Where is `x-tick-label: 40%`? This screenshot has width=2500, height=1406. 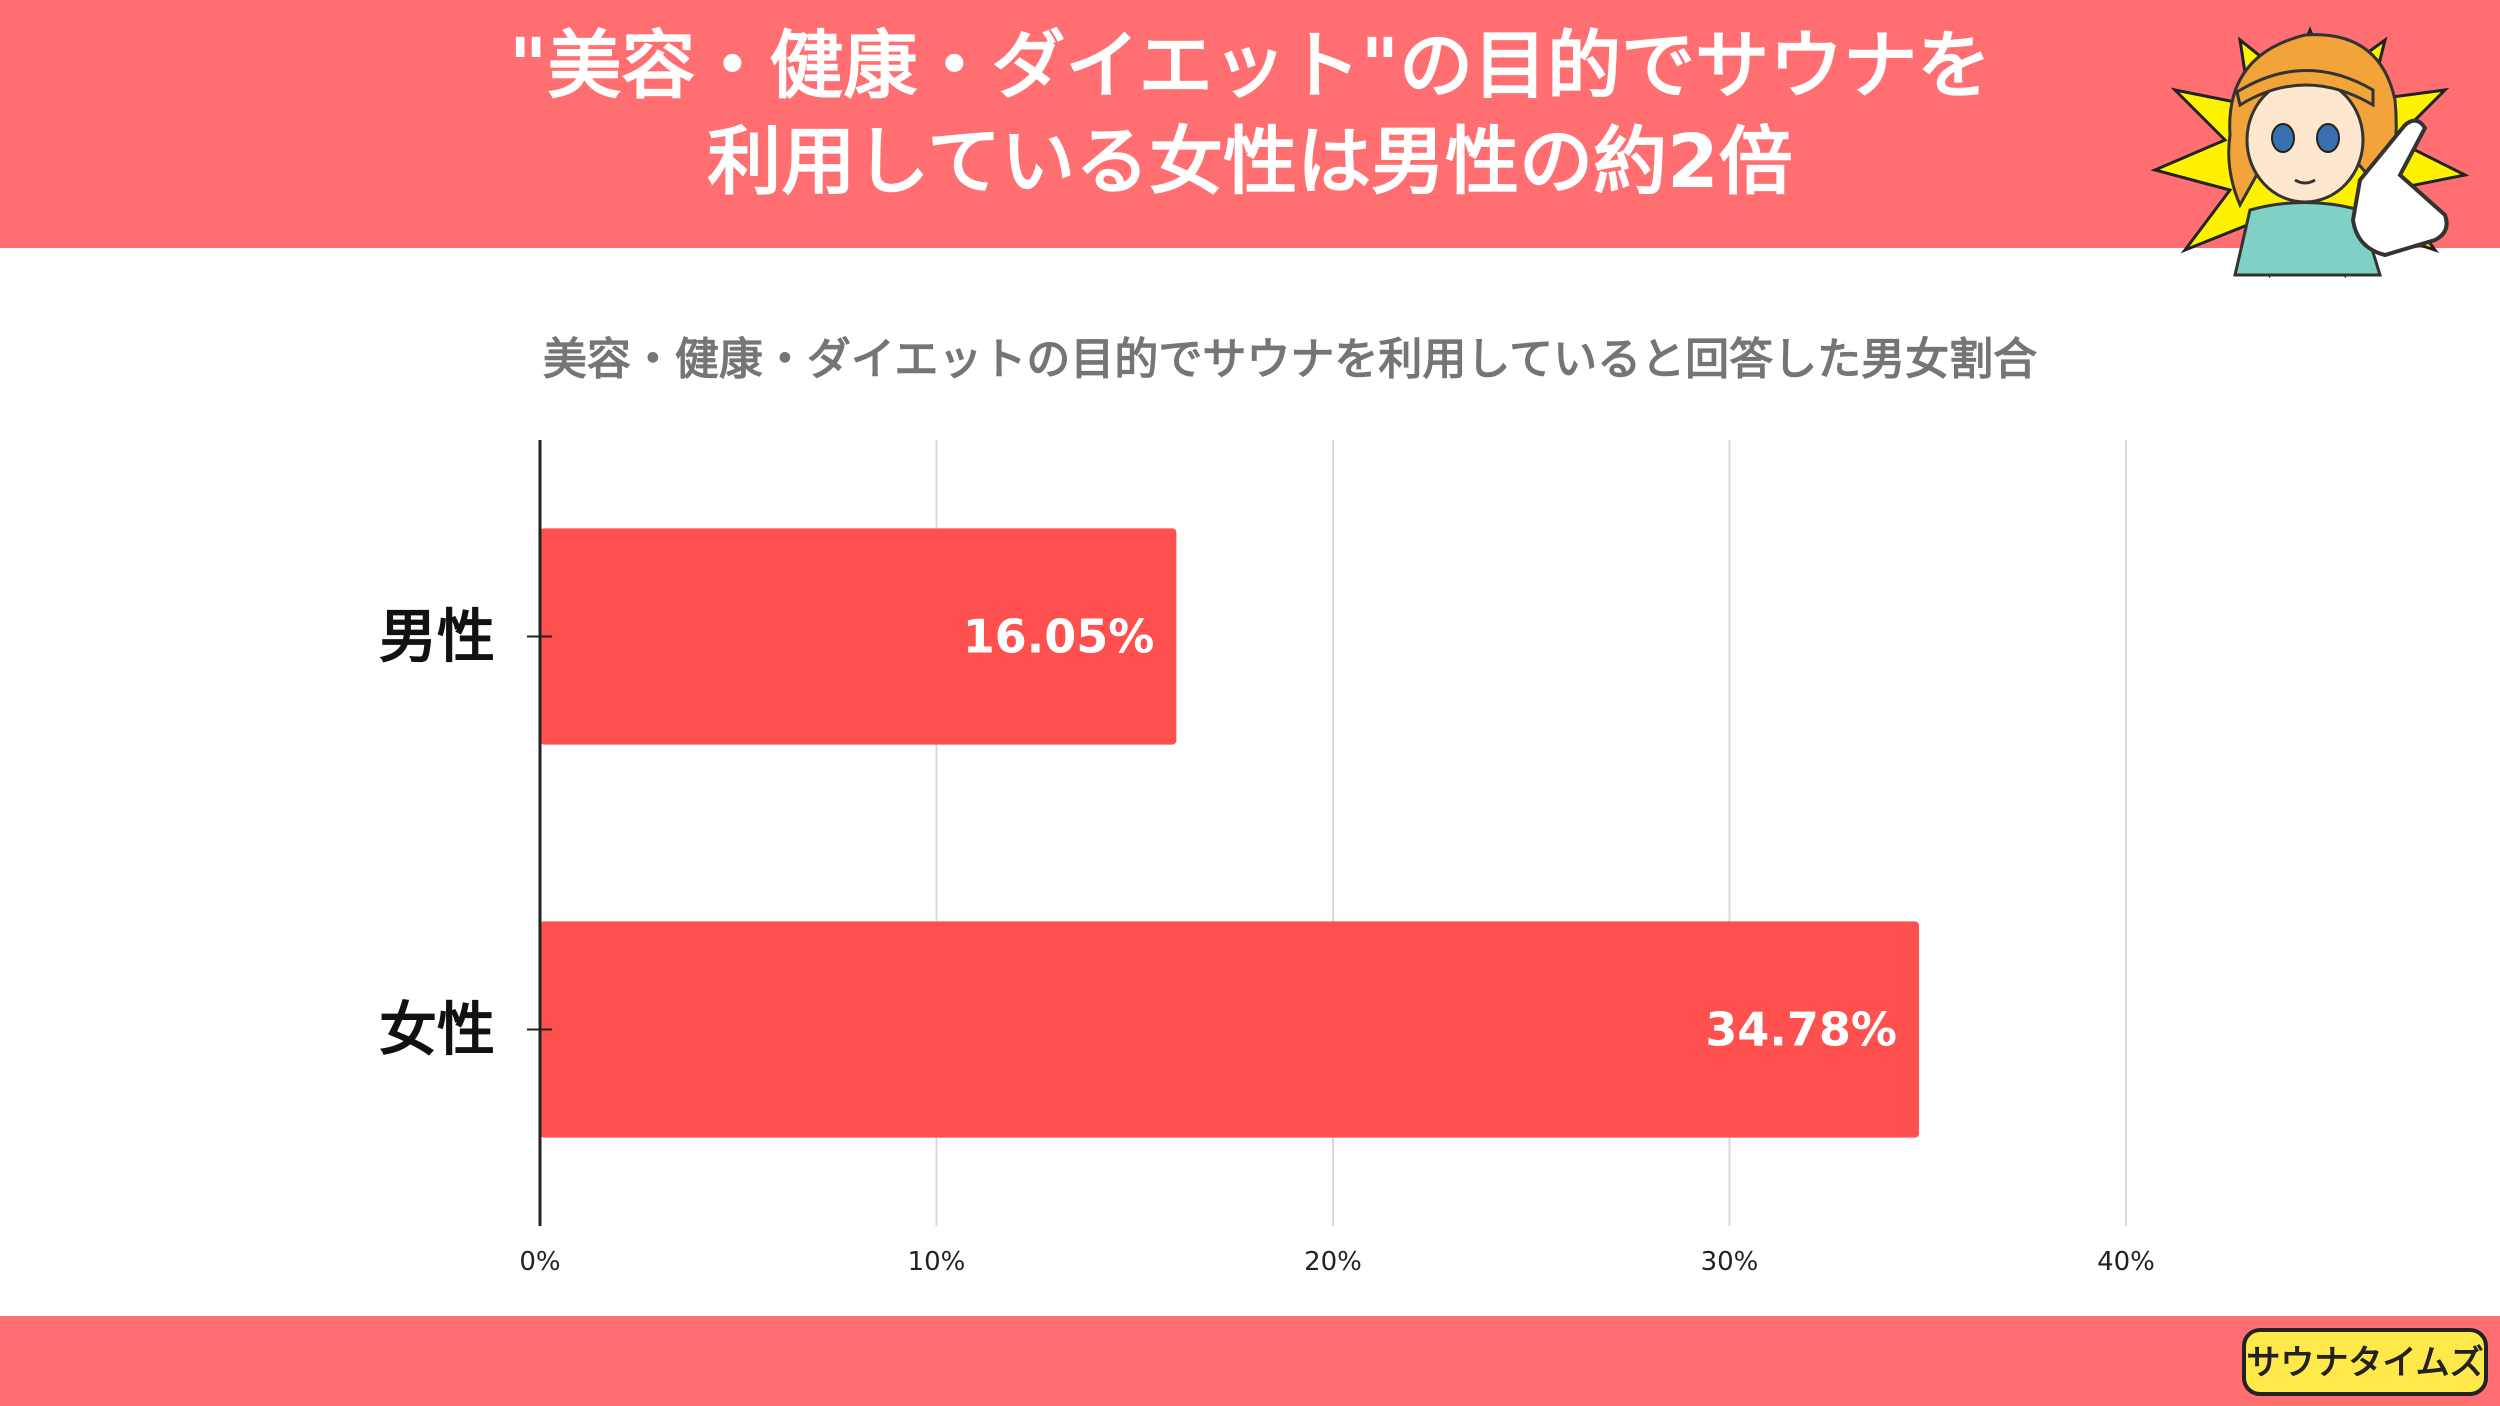
x-tick-label: 40% is located at coordinates (2126, 1262).